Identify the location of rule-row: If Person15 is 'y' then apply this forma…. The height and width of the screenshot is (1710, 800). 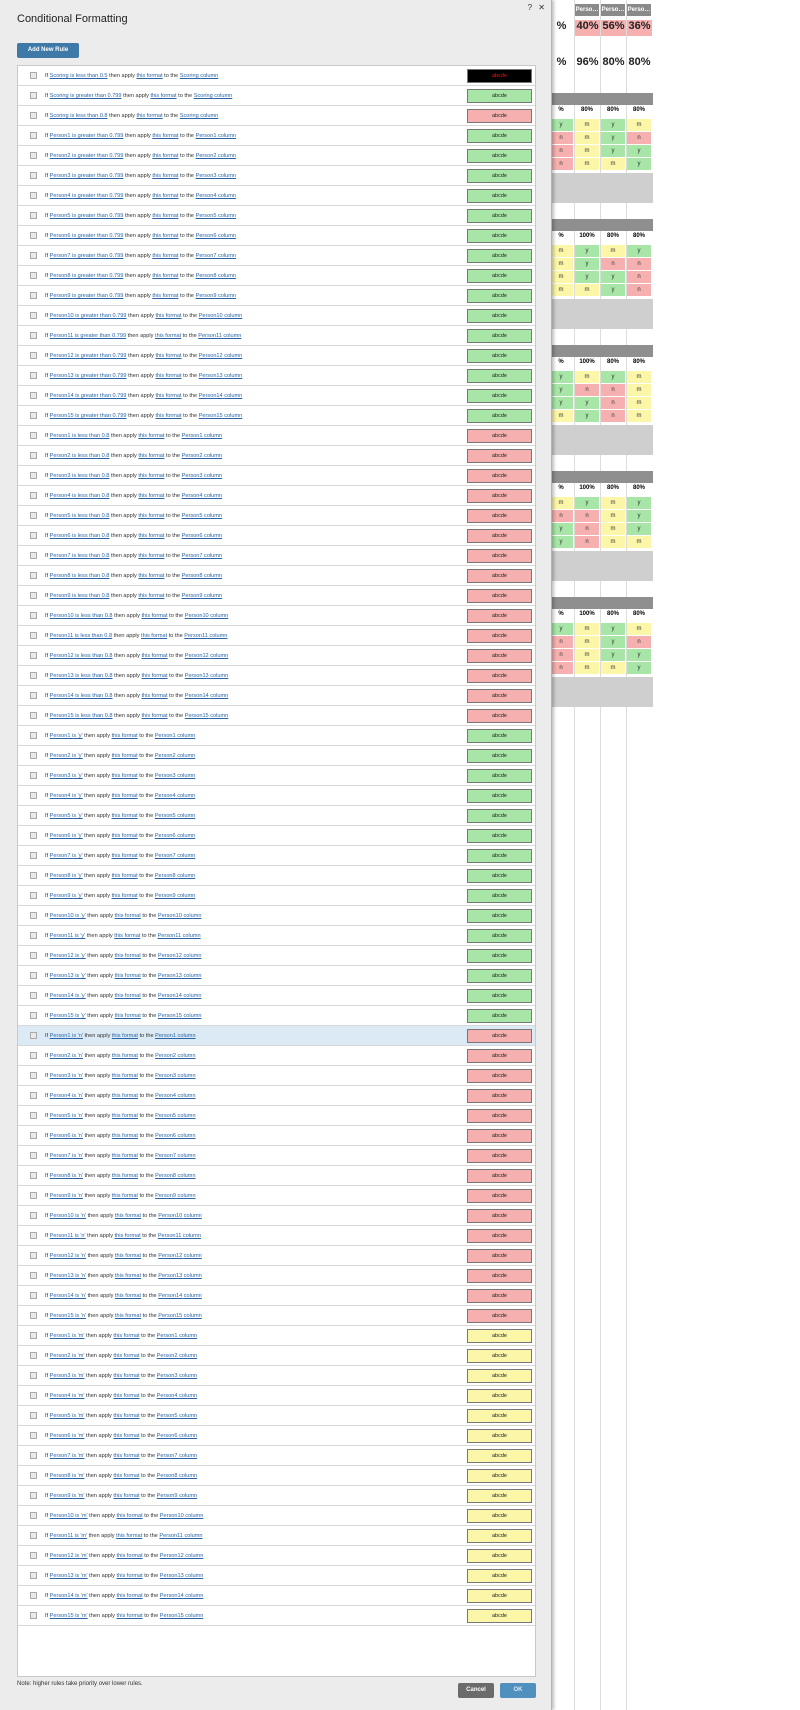
(276, 1016).